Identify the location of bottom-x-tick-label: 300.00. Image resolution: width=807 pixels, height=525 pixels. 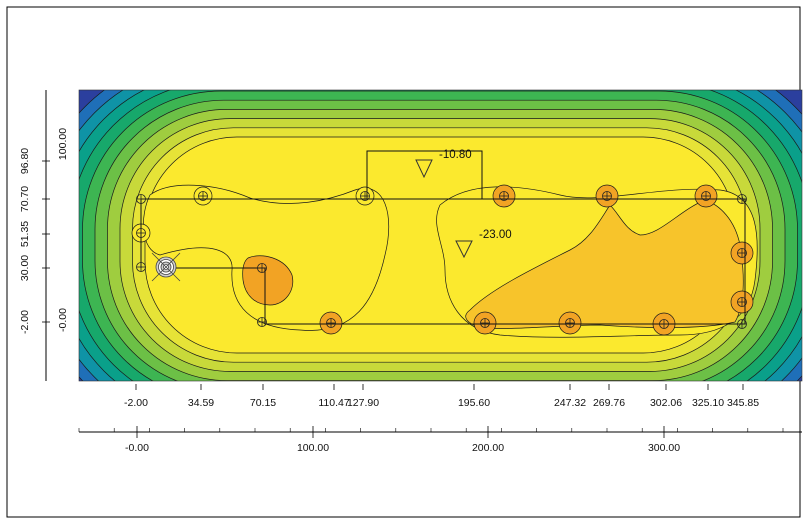
(664, 448).